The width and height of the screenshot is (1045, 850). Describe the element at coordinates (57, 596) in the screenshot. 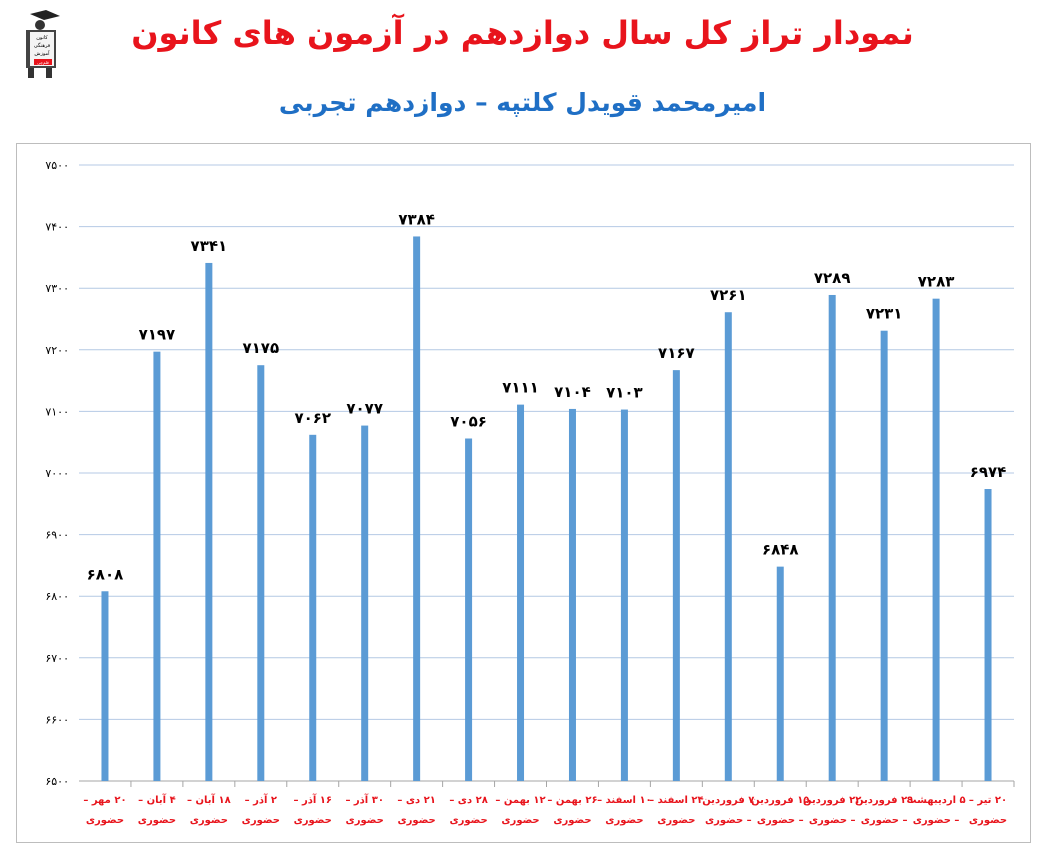

I see `y-tick-label: ۶۸۰۰` at that location.